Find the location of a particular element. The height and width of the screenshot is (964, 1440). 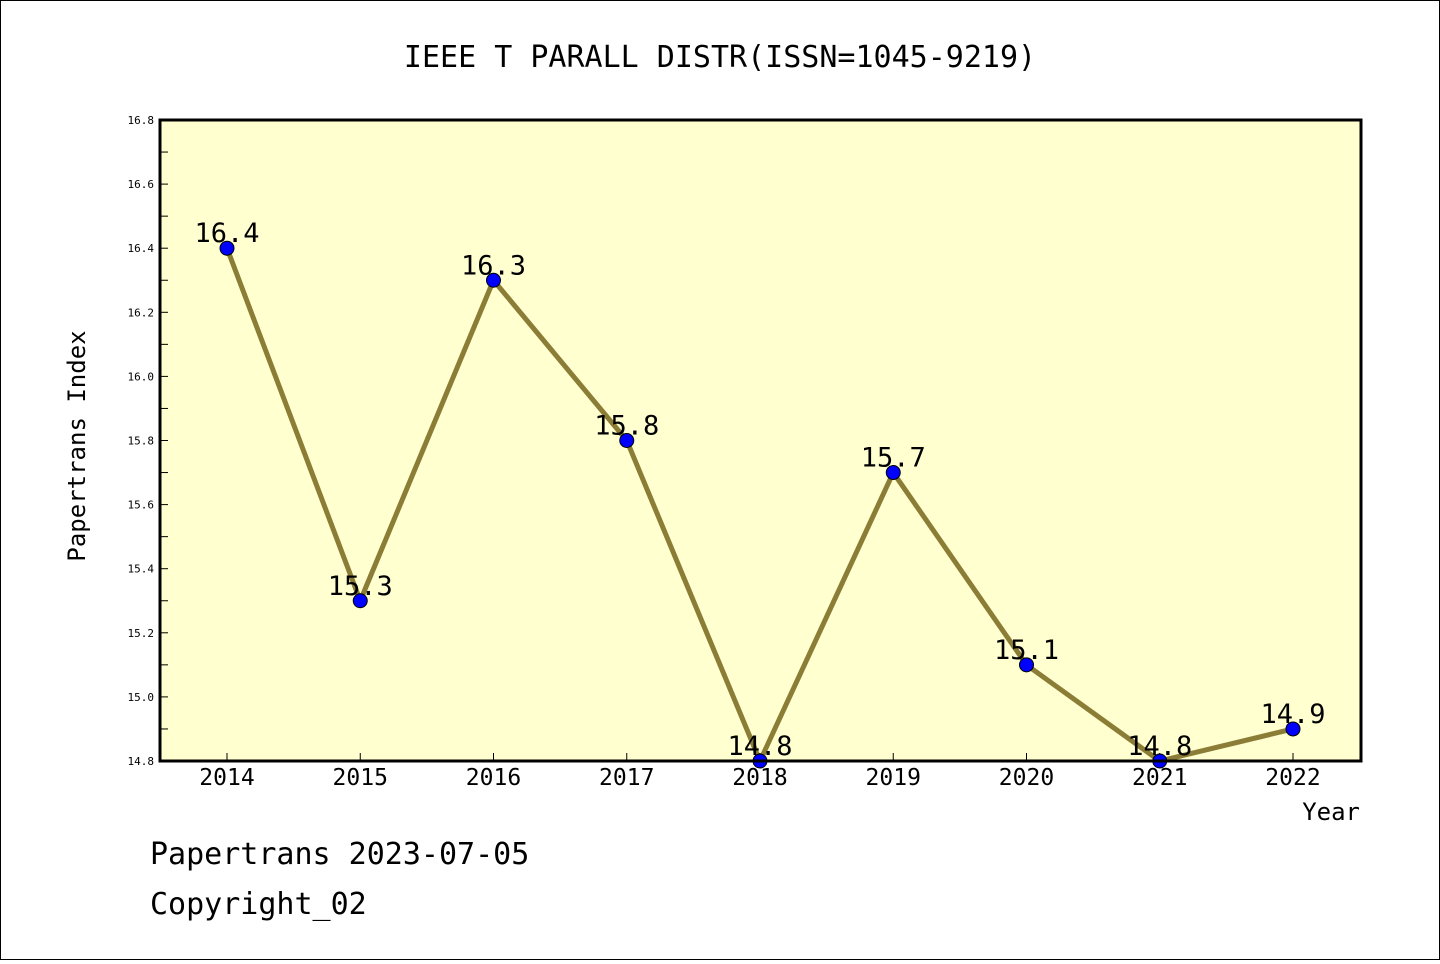

data-label: 16.4 is located at coordinates (226, 233).